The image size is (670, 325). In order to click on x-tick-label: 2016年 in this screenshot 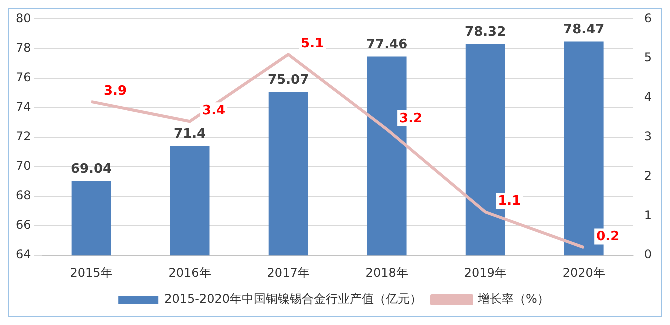, I will do `click(190, 273)`.